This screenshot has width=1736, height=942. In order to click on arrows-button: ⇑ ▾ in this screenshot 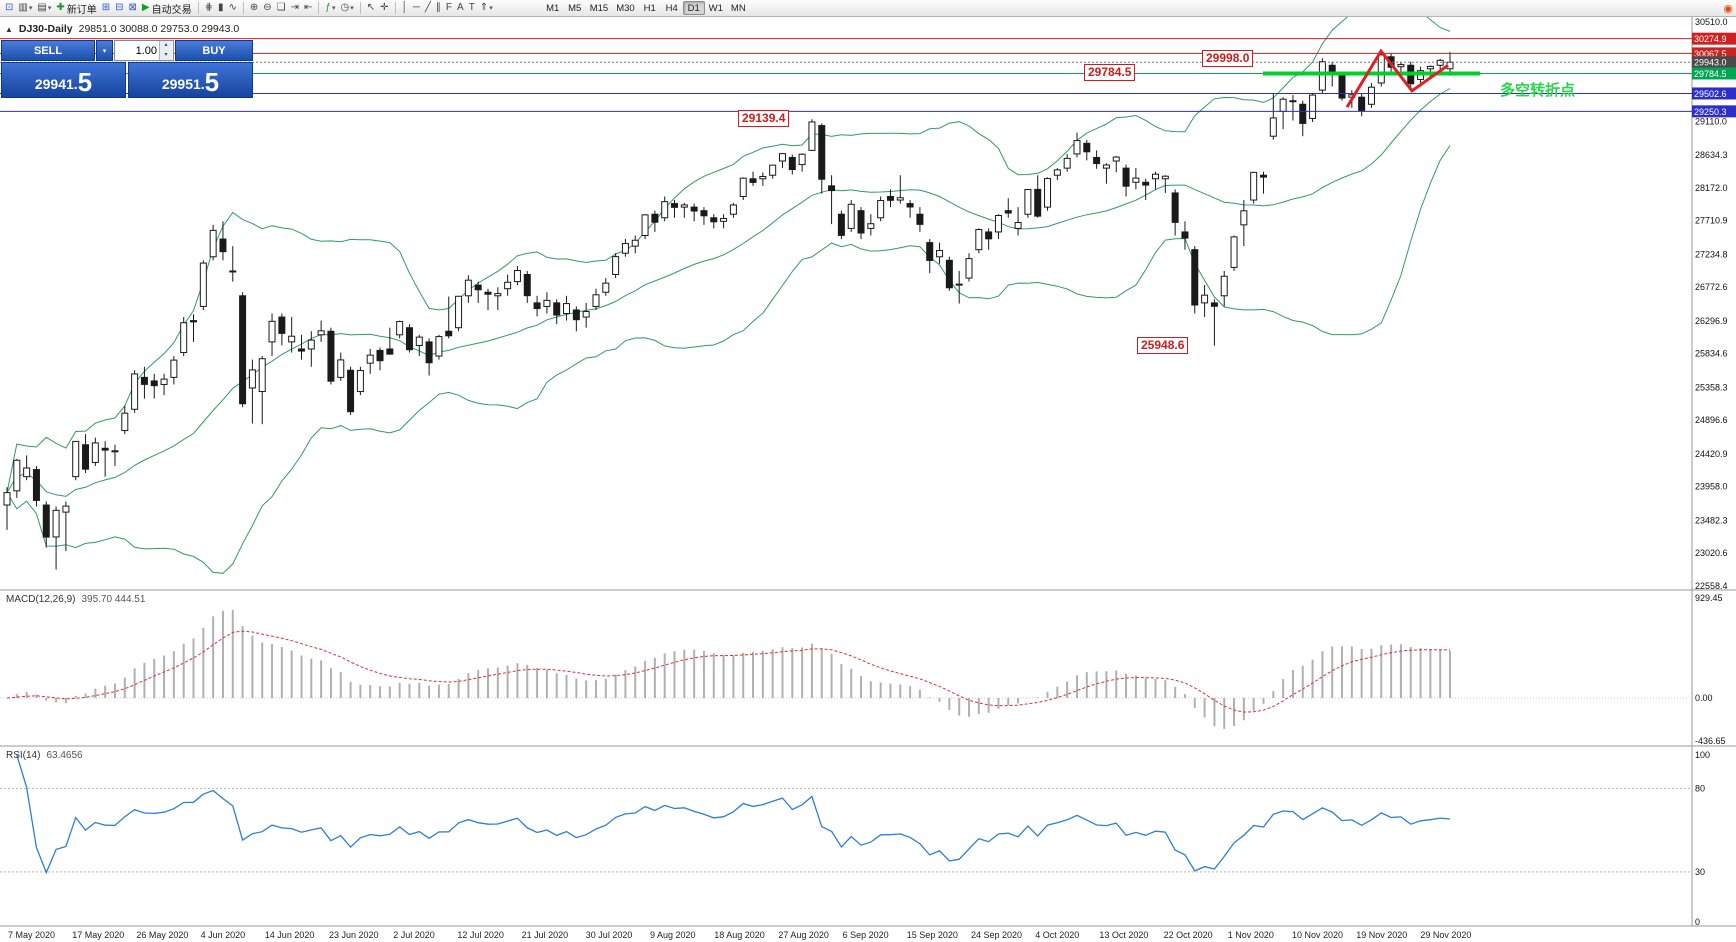, I will do `click(486, 8)`.